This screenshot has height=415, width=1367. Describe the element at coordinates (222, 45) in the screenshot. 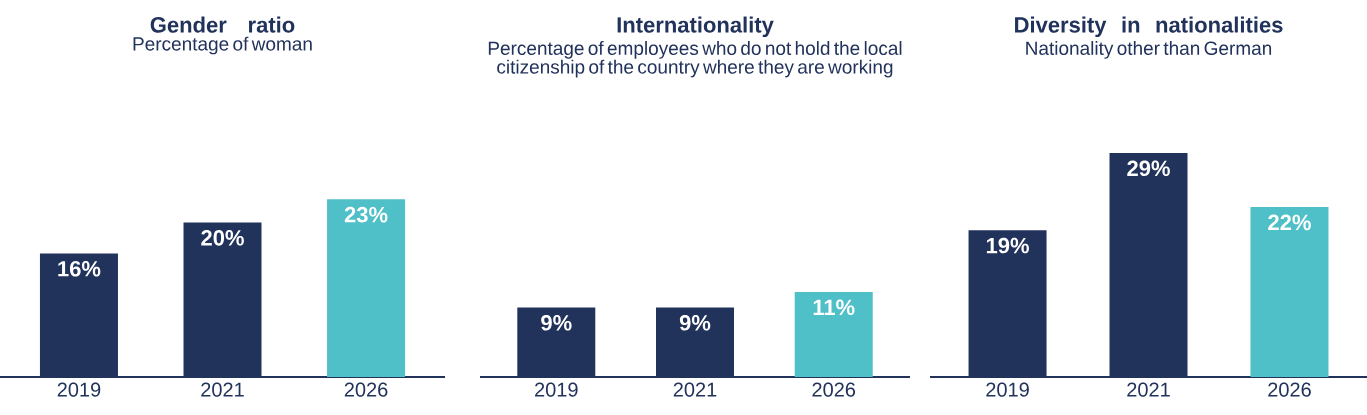

I see `chart-subtitle: Percentage of woman` at that location.